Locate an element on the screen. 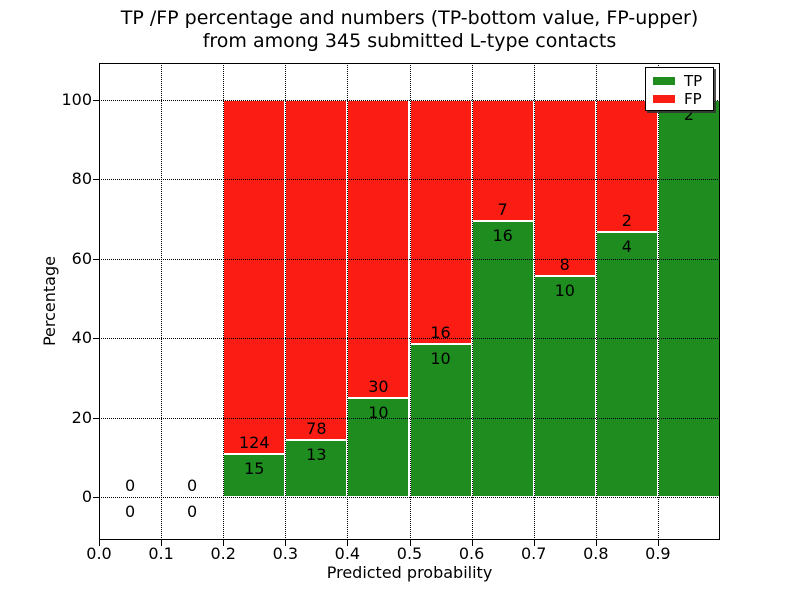  legend-fp-label: FP is located at coordinates (693, 99).